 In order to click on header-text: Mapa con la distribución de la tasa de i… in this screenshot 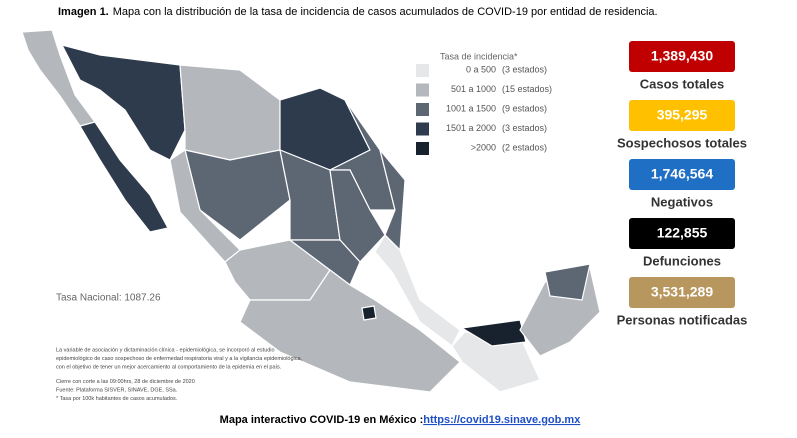, I will do `click(385, 12)`.